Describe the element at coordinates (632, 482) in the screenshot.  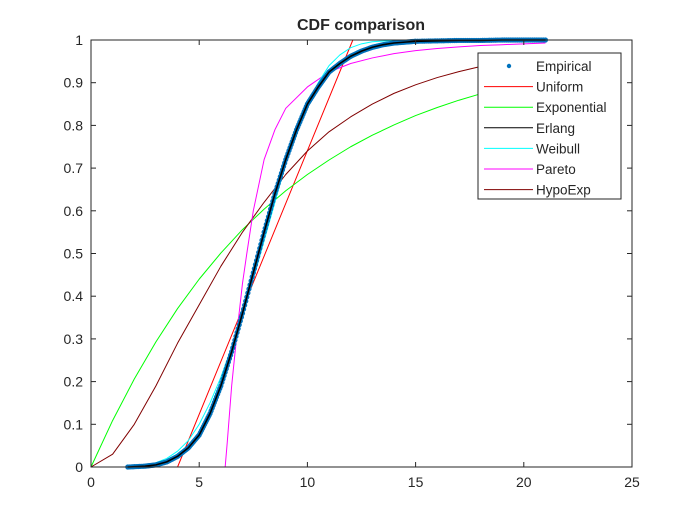
I see `x-tick-label: 25` at that location.